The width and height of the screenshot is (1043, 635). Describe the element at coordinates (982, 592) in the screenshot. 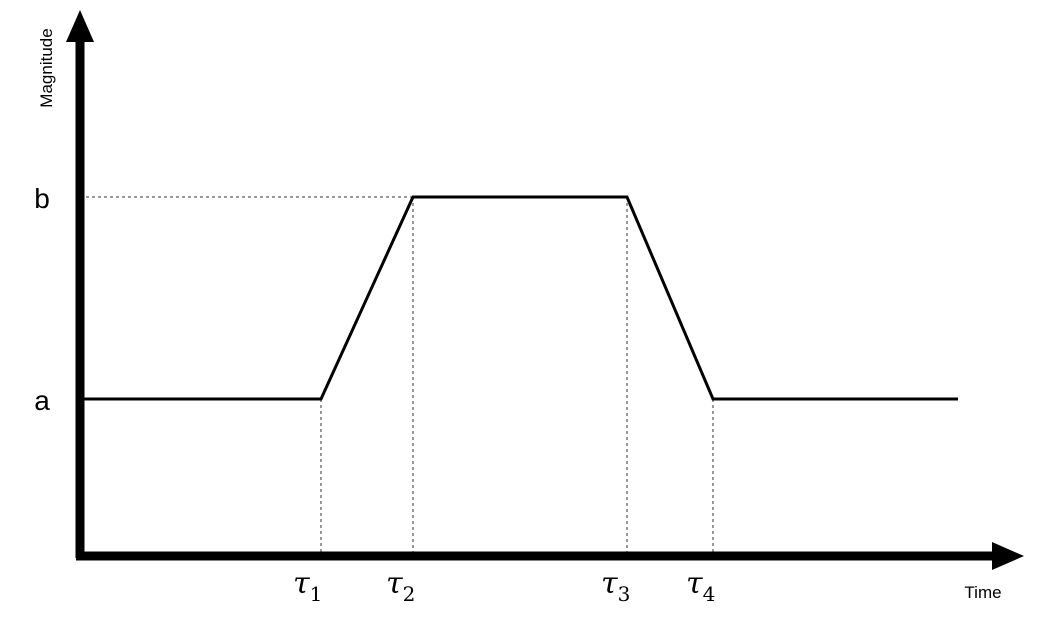

I see `x-axis-label: Time` at that location.